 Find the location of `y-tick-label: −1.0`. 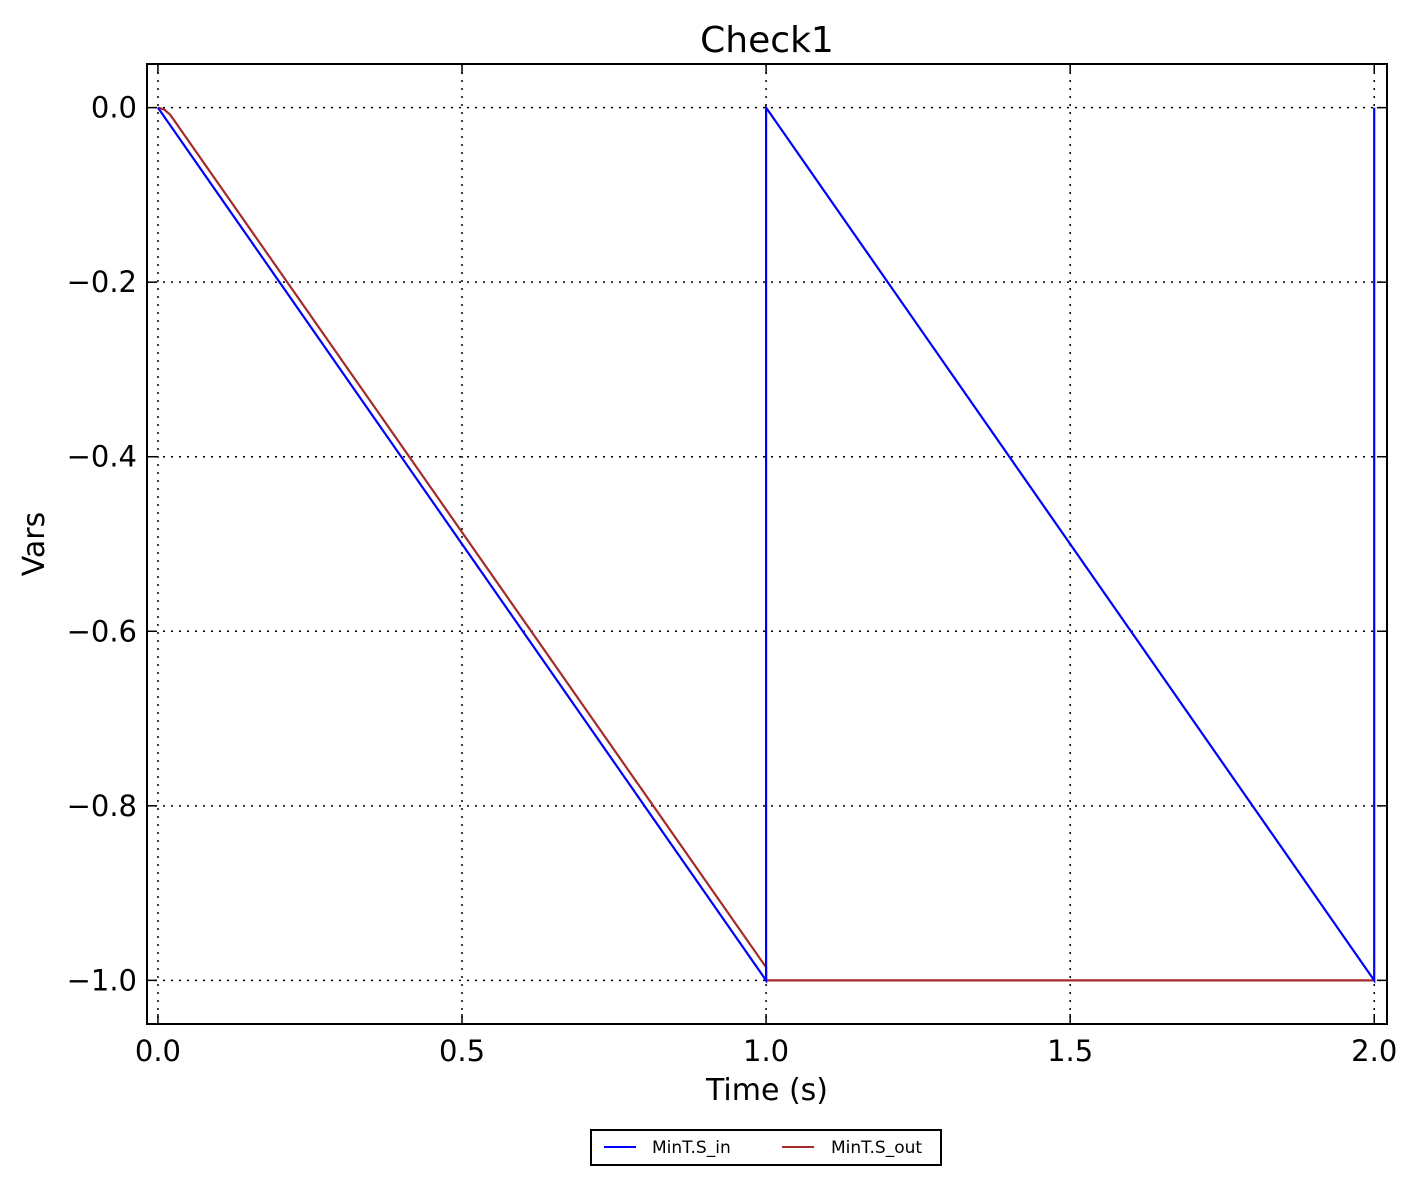

y-tick-label: −1.0 is located at coordinates (102, 980).